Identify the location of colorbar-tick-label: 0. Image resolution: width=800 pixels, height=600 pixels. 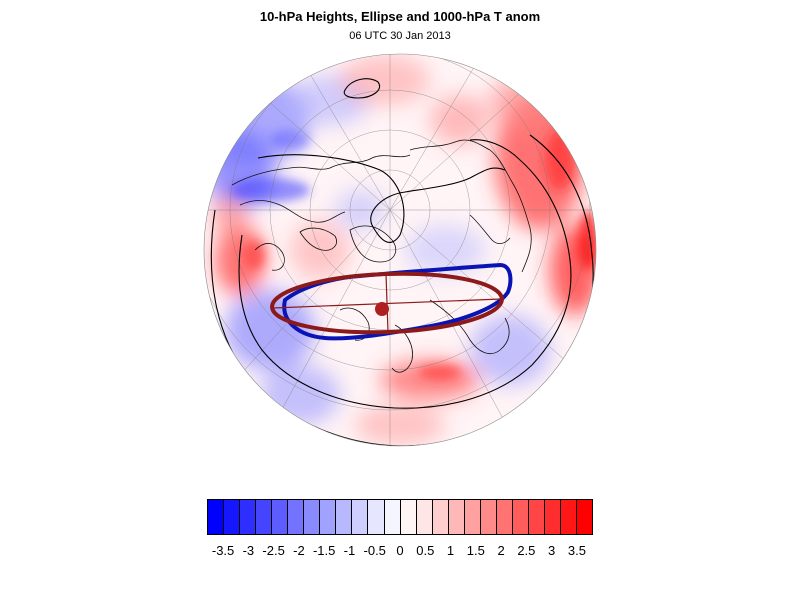
(400, 550).